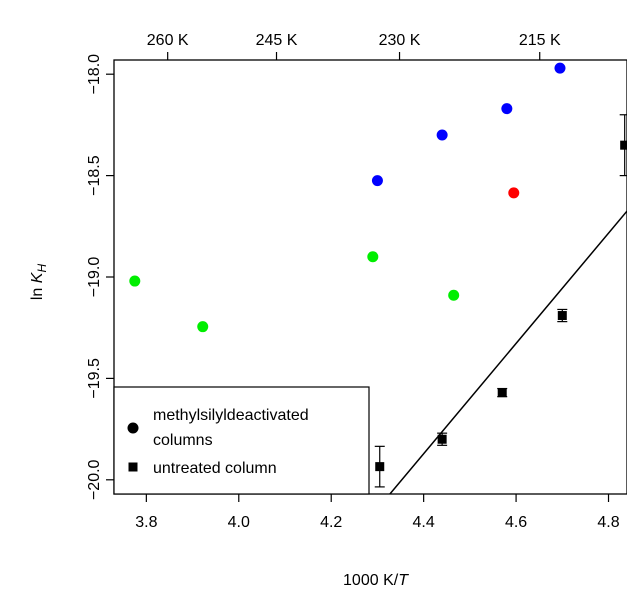 This screenshot has width=627, height=594. I want to click on legend-marker-circle, so click(133, 428).